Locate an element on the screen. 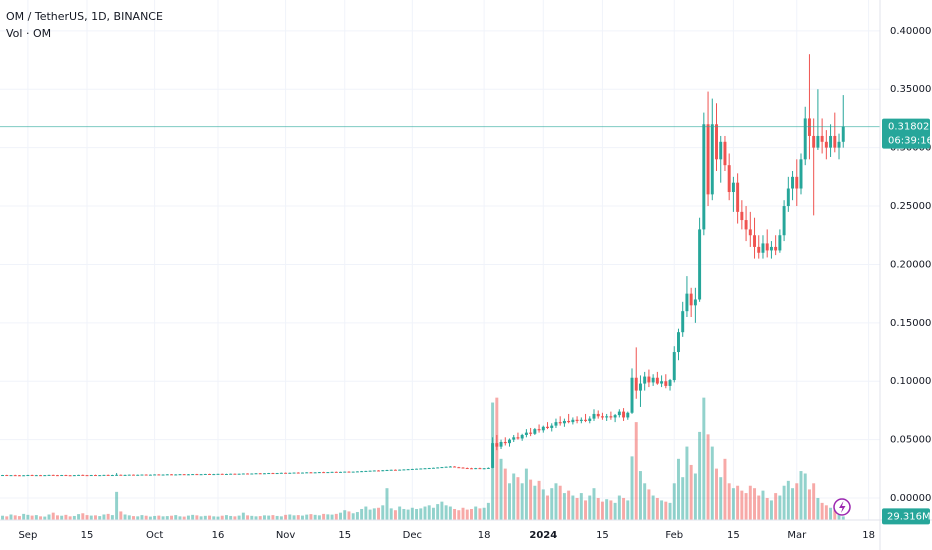 The width and height of the screenshot is (932, 550). y-tick-label: 0.35000 is located at coordinates (910, 89).